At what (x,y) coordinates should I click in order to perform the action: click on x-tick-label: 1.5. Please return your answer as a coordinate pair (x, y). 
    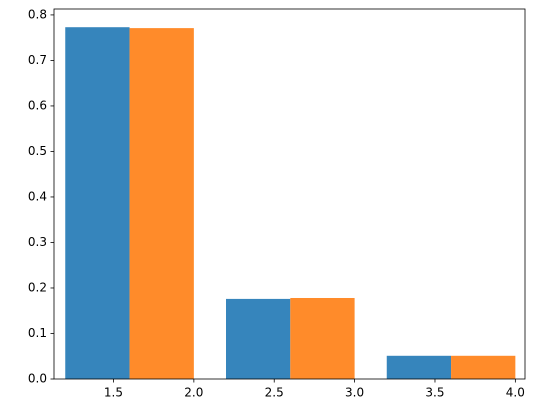
    Looking at the image, I should click on (113, 393).